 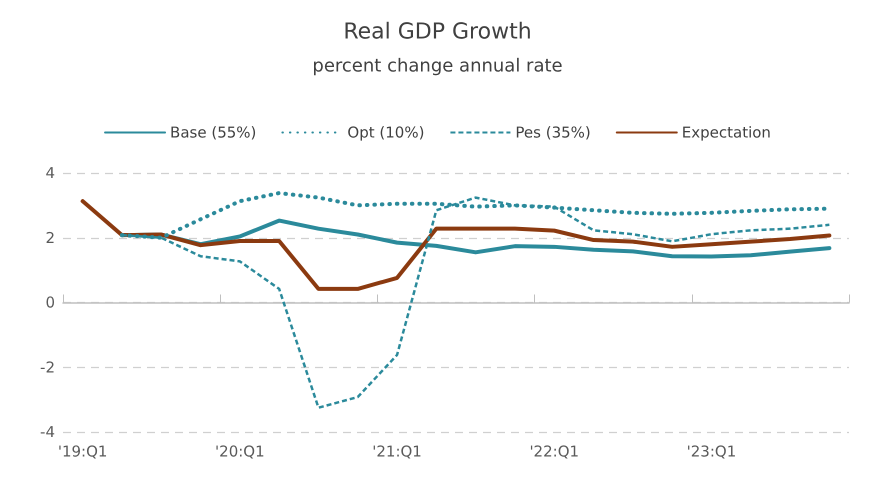 What do you see at coordinates (50, 173) in the screenshot?
I see `y-tick-label: 4` at bounding box center [50, 173].